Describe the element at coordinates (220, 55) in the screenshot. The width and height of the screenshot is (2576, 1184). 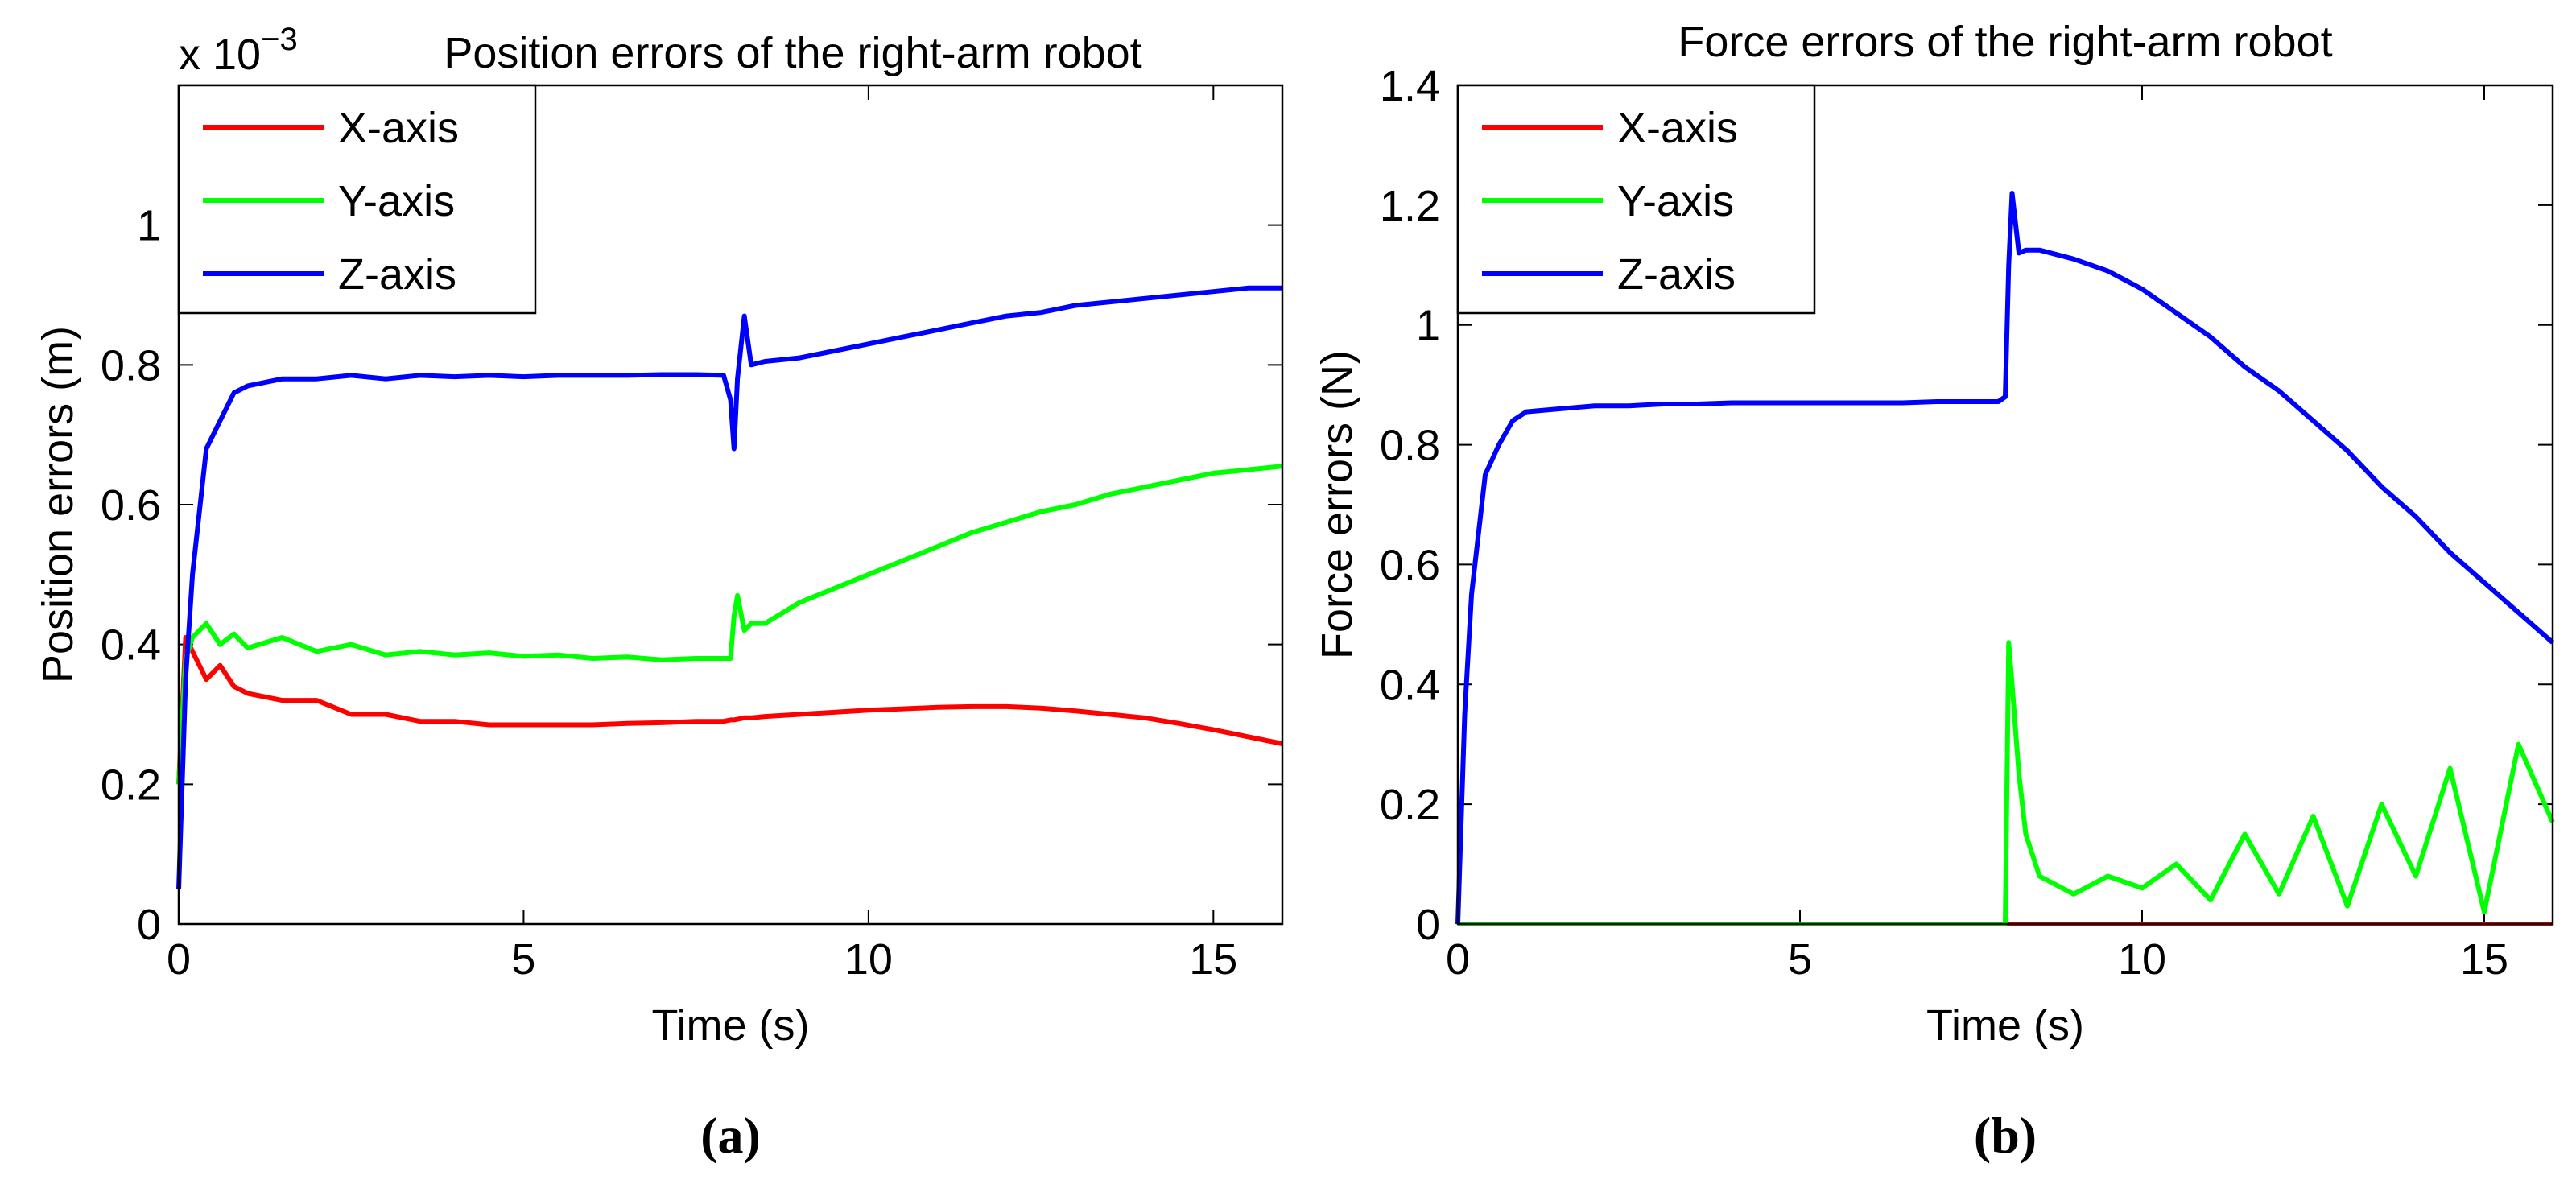
I see `multiplier-base: x 10` at that location.